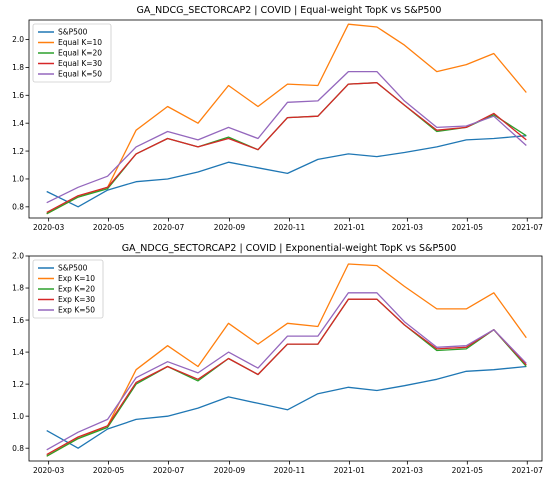 The height and width of the screenshot is (487, 550). Describe the element at coordinates (76, 310) in the screenshot. I see `legend-label: Exp K=50` at that location.